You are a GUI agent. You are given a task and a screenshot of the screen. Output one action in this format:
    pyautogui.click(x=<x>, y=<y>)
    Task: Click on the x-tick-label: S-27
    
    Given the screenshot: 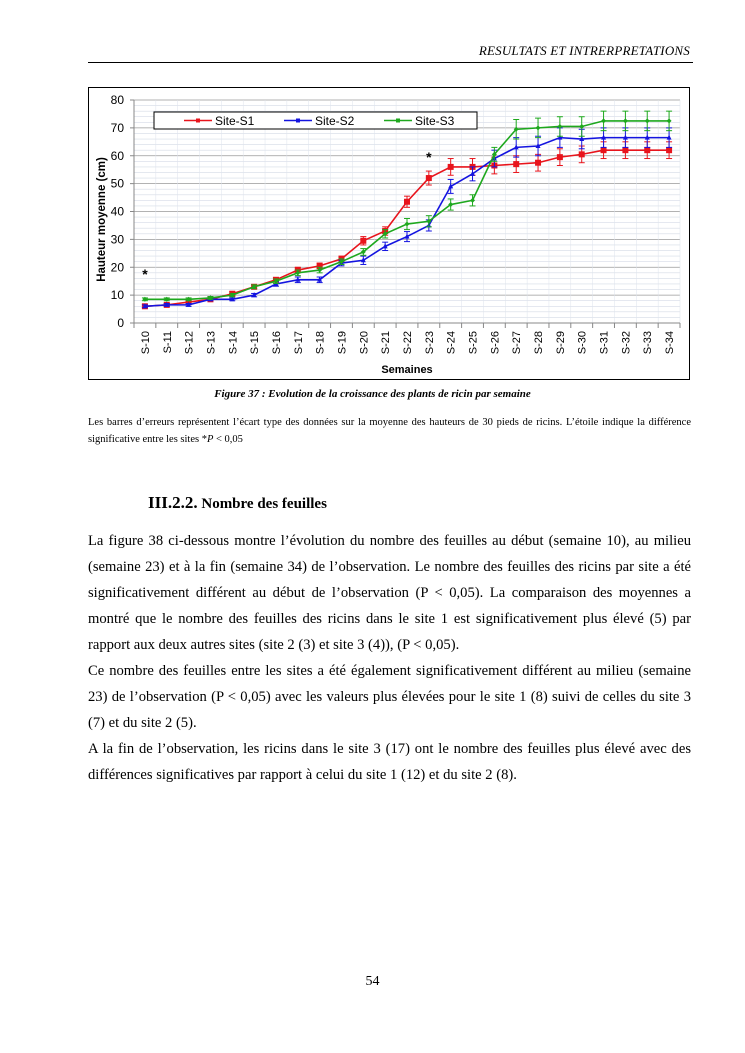 What is the action you would take?
    pyautogui.click(x=517, y=342)
    